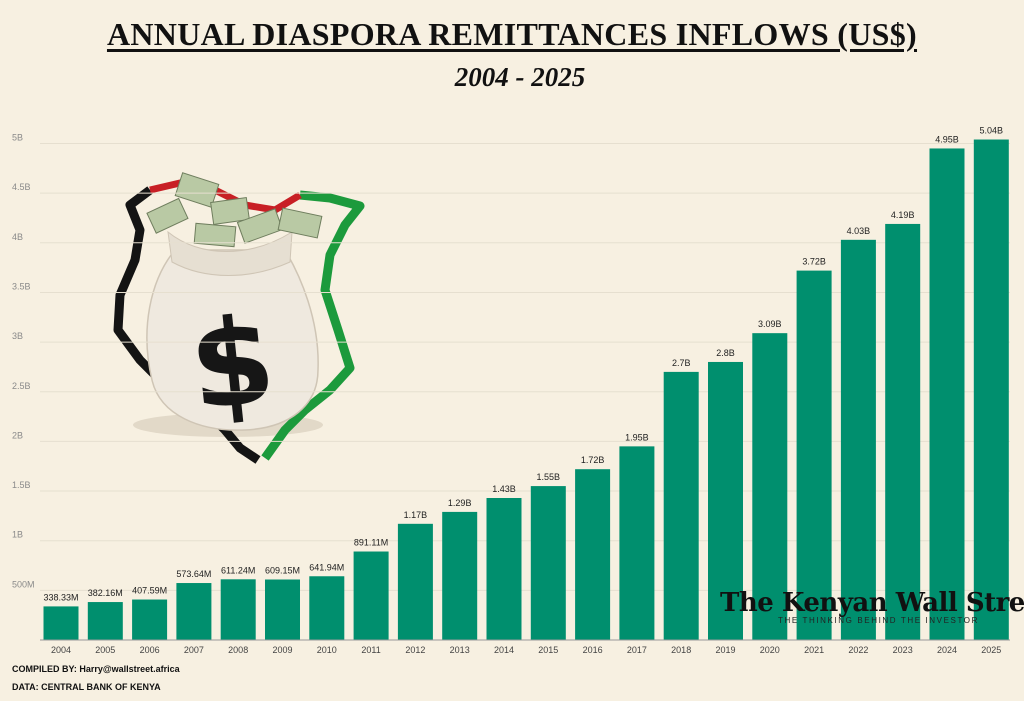  I want to click on bar-value-label: 641.94M, so click(326, 567).